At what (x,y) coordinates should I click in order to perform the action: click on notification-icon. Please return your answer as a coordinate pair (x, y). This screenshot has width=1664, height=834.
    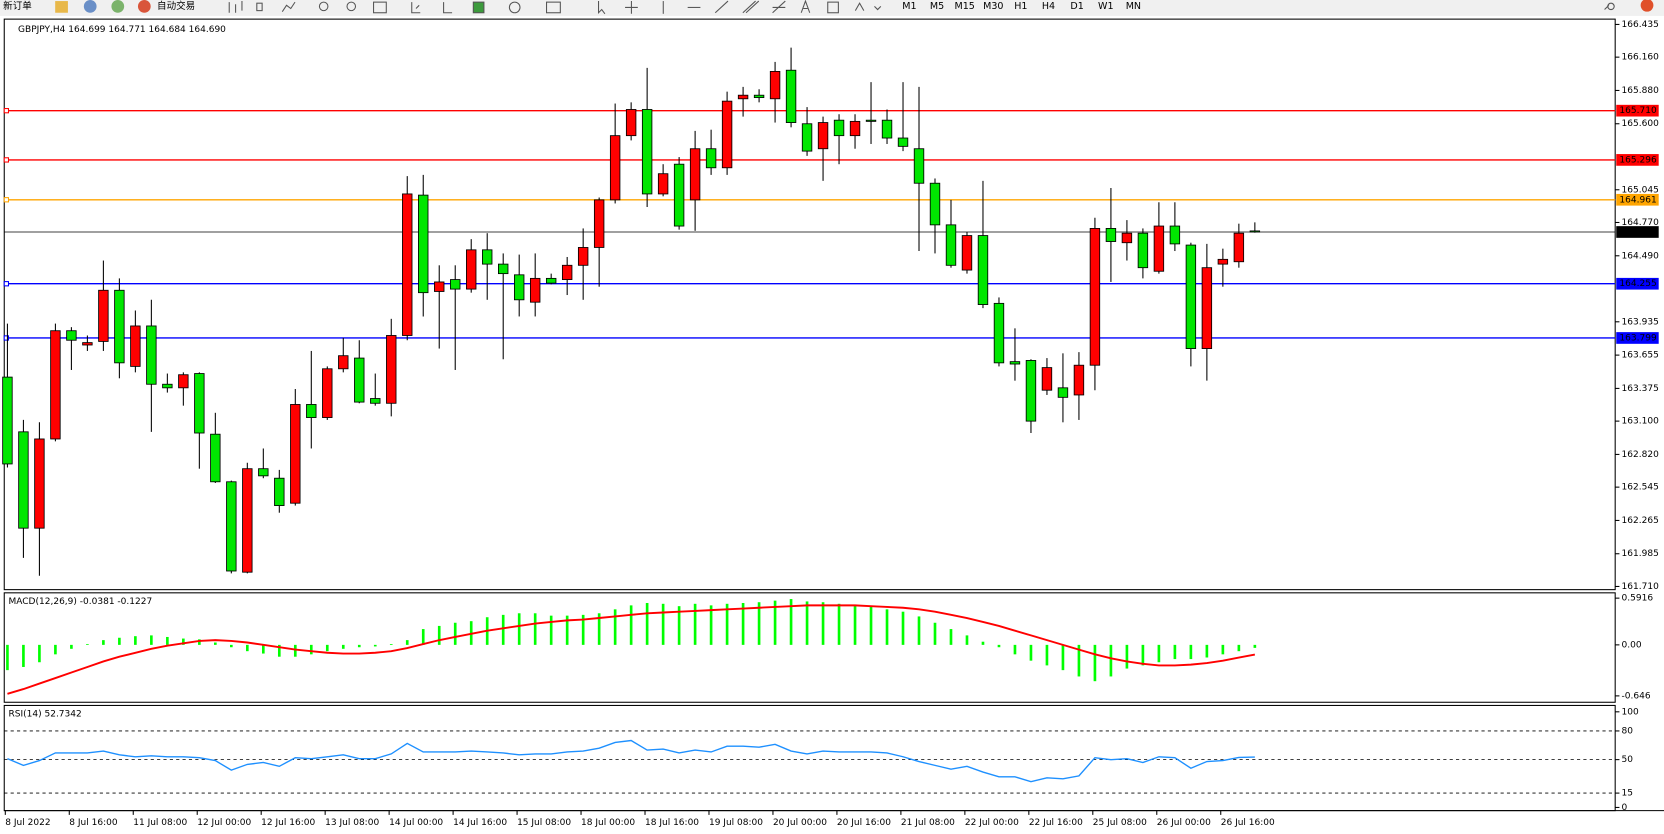
    Looking at the image, I should click on (1647, 6).